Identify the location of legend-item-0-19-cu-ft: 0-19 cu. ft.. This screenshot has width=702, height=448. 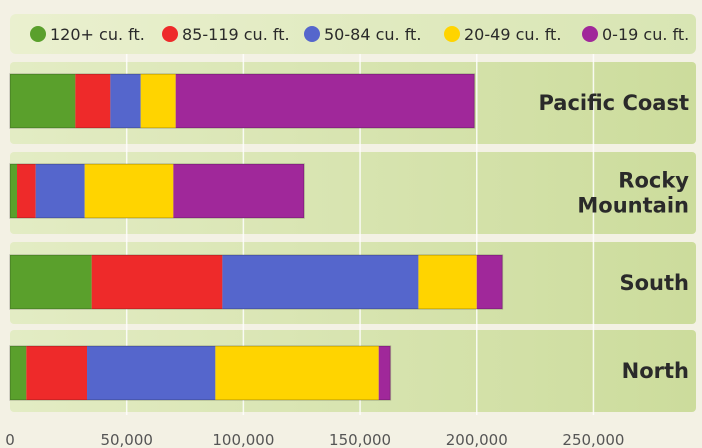
(635, 34).